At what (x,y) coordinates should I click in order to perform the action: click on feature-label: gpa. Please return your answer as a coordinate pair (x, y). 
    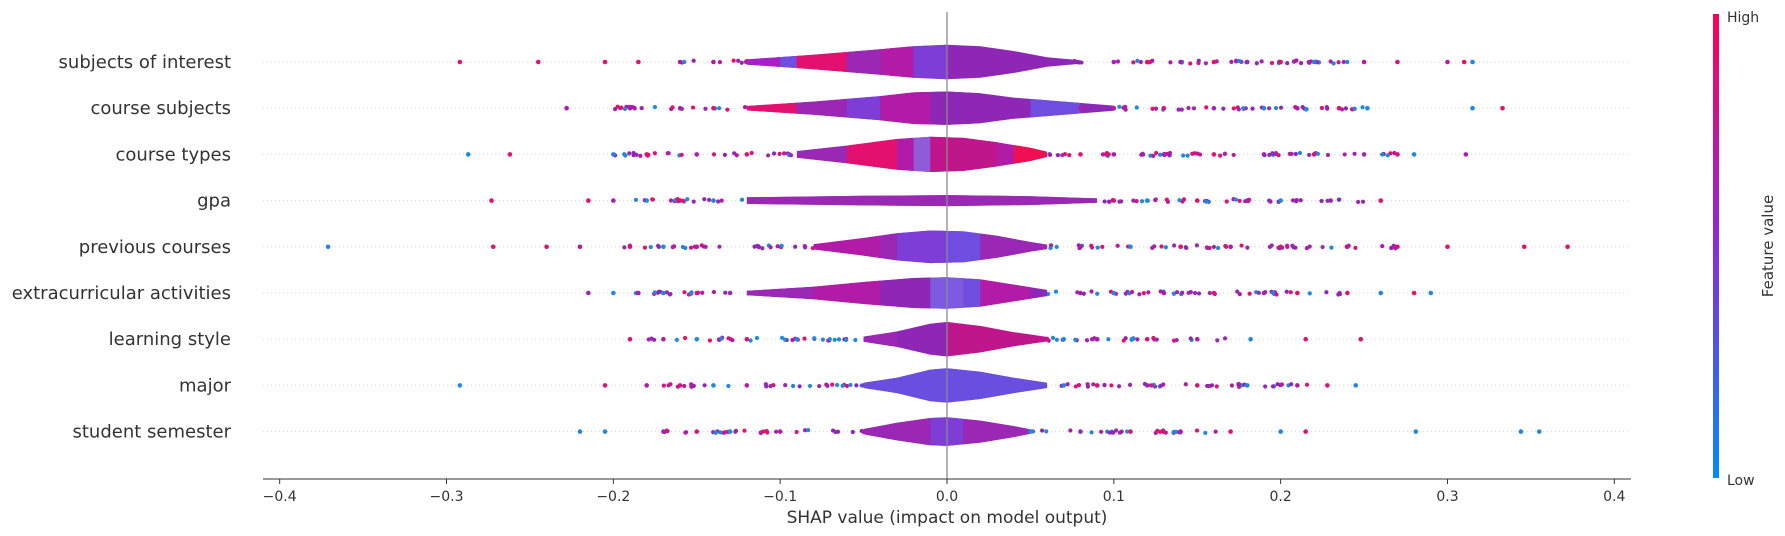
    Looking at the image, I should click on (214, 201).